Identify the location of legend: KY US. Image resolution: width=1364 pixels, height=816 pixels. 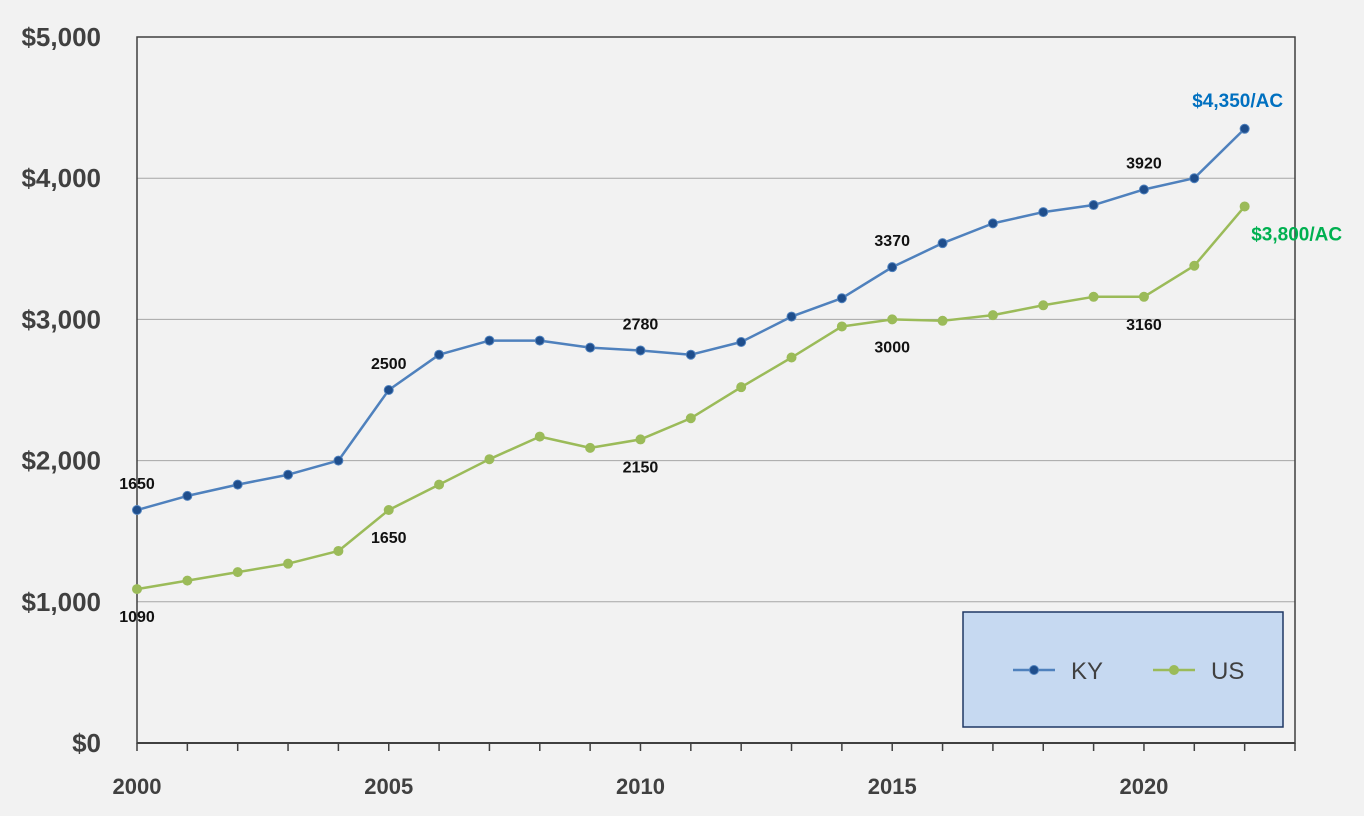
(1123, 669).